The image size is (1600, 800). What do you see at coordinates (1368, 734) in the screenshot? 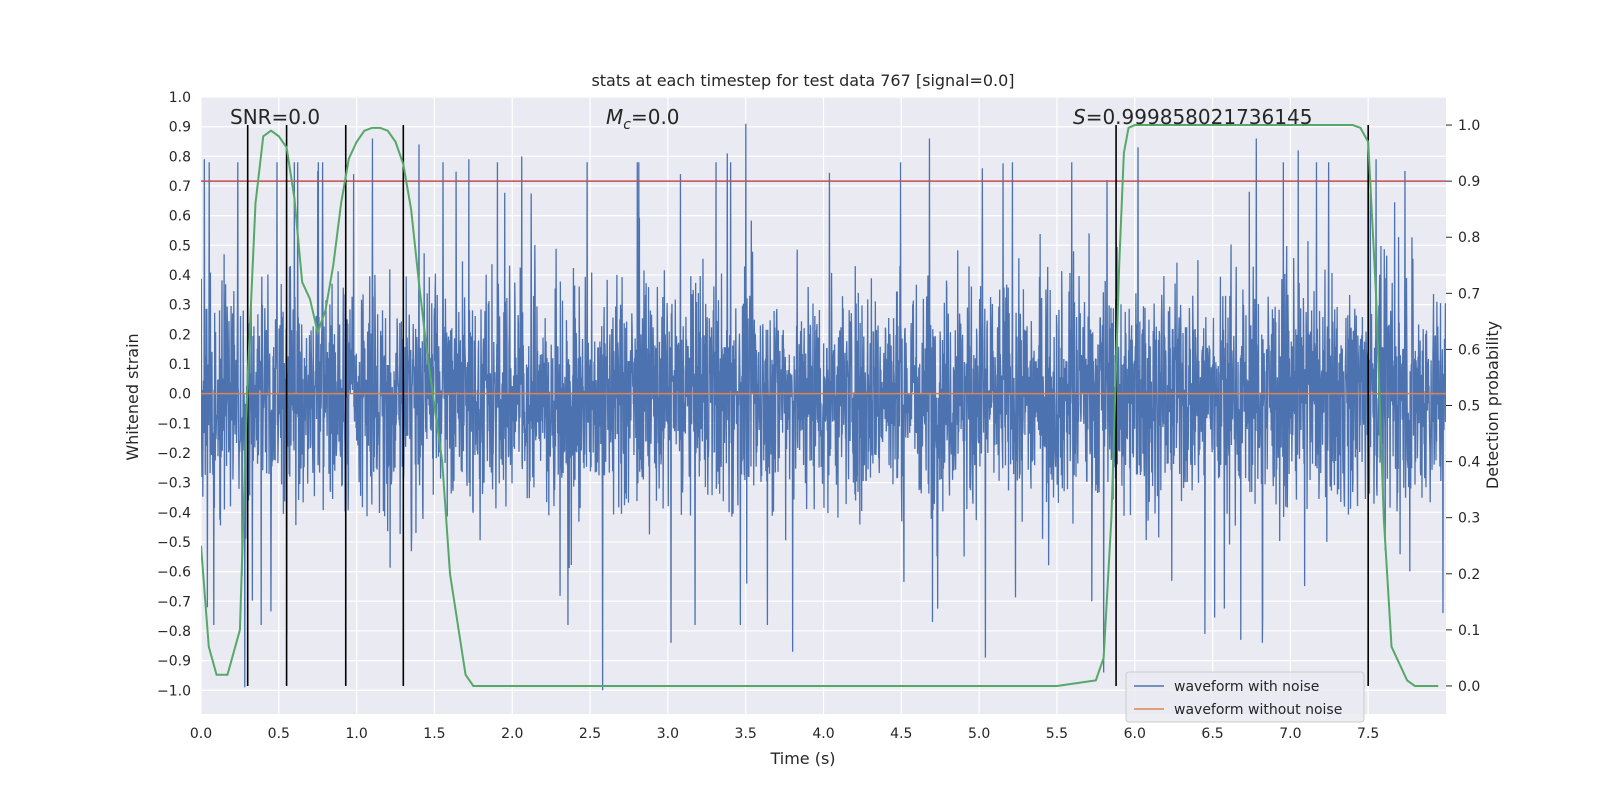
I see `x-tick-label: 7.5` at bounding box center [1368, 734].